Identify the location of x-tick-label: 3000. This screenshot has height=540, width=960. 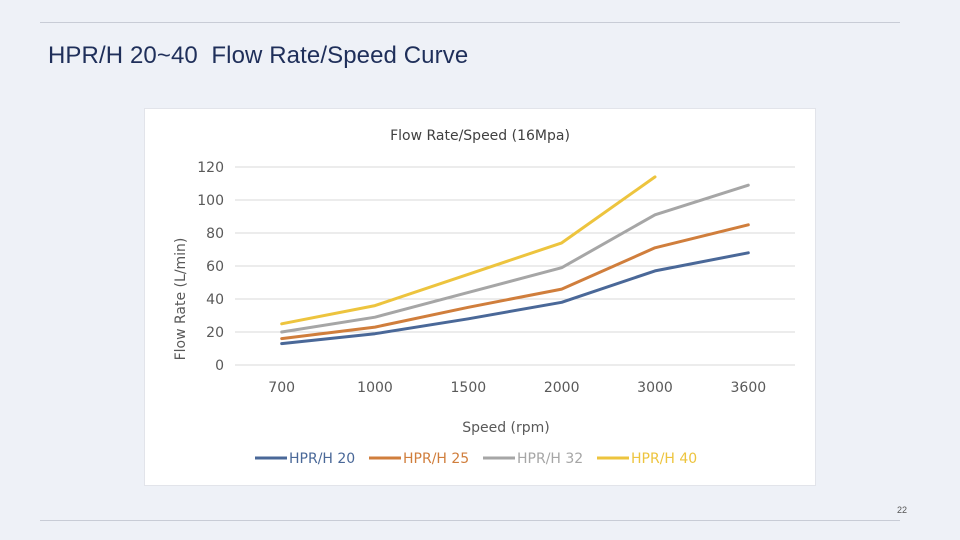
(655, 388).